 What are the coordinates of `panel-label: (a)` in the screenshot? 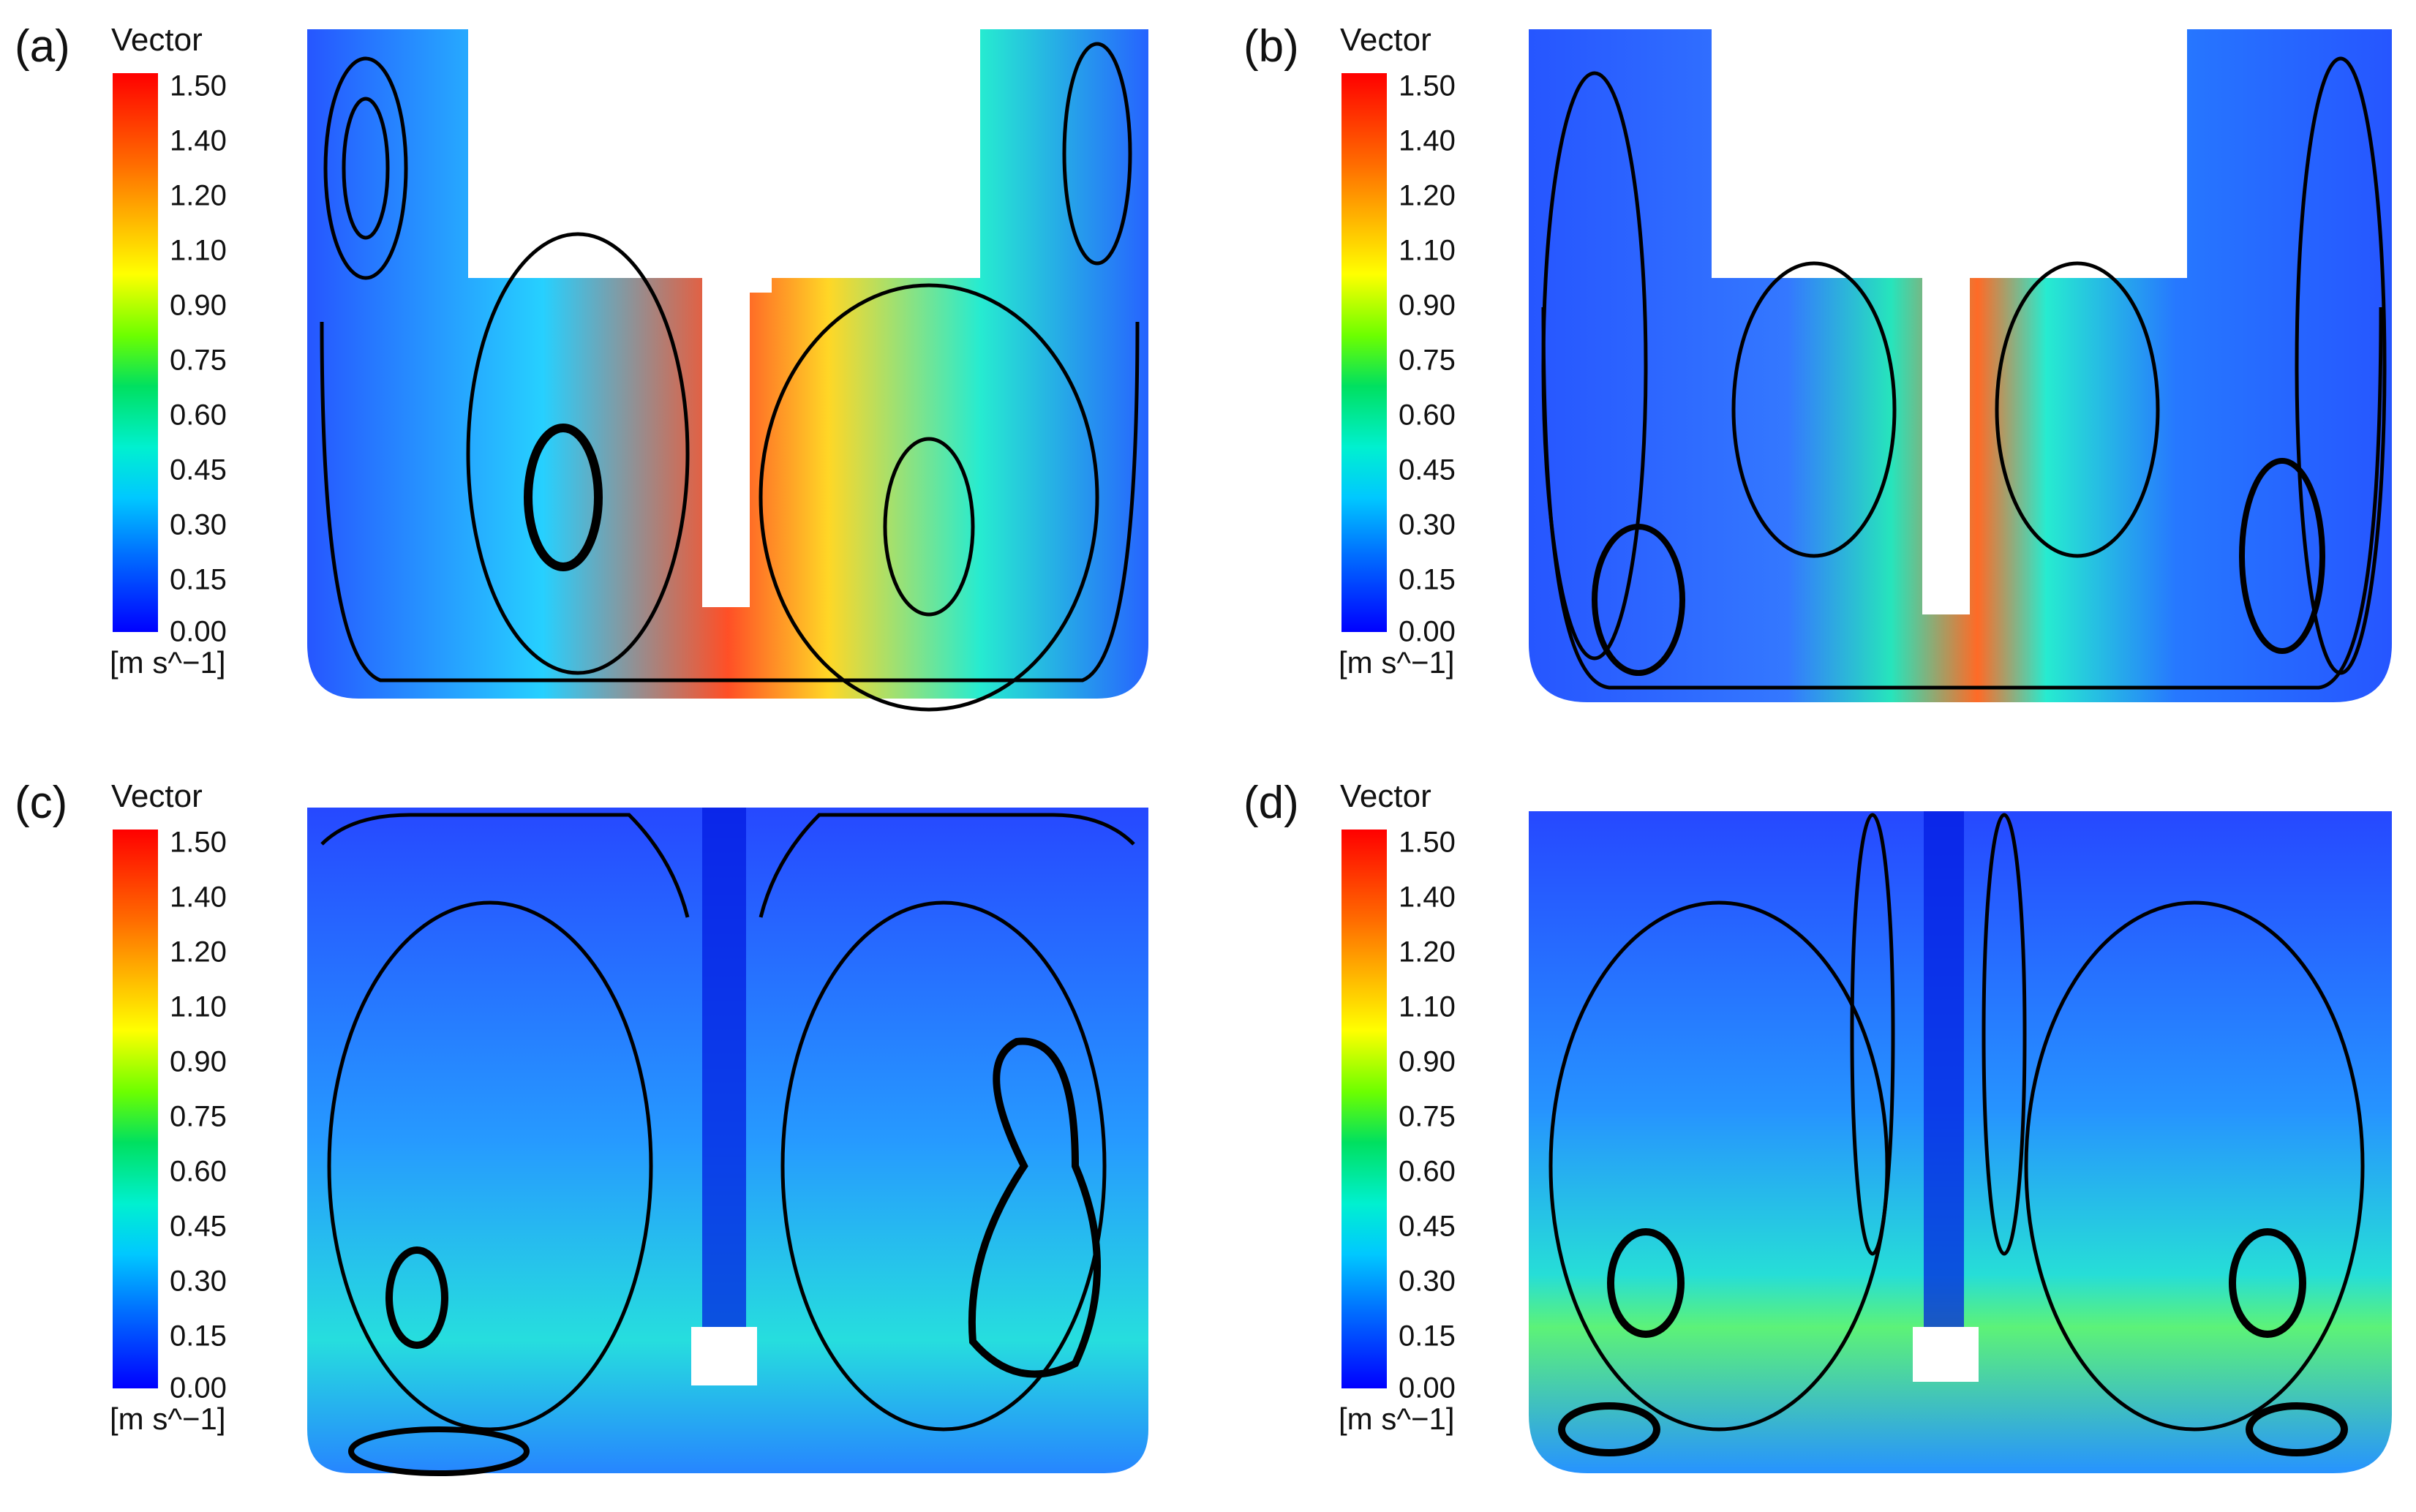 It's located at (42, 46).